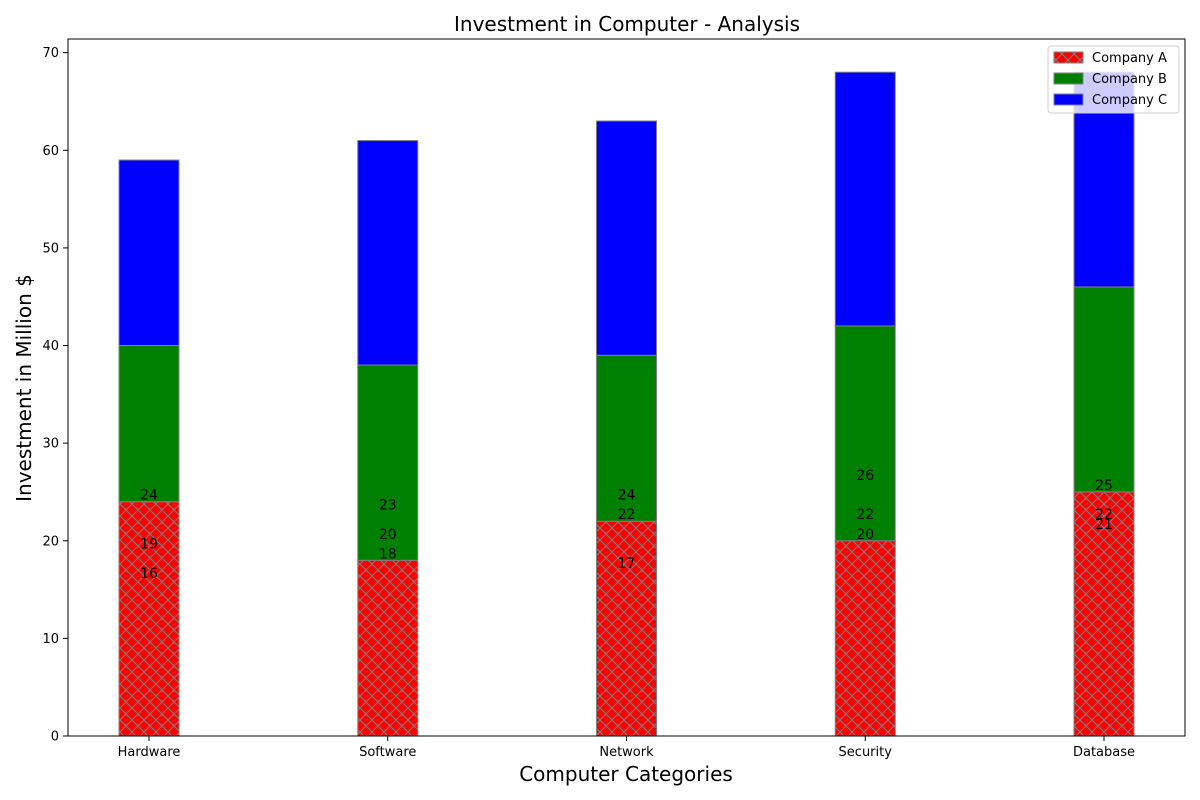 The image size is (1200, 800). I want to click on data-label: 21, so click(1104, 525).